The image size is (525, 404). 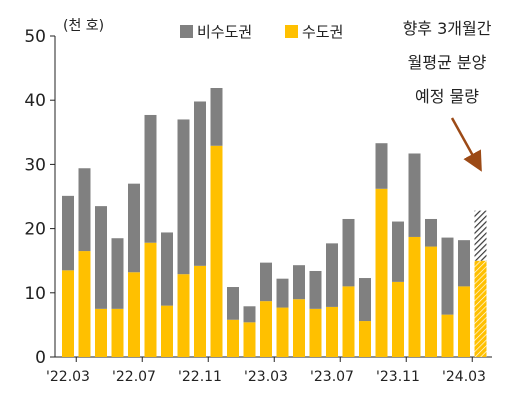 What do you see at coordinates (40, 358) in the screenshot?
I see `y-tick-label: 0` at bounding box center [40, 358].